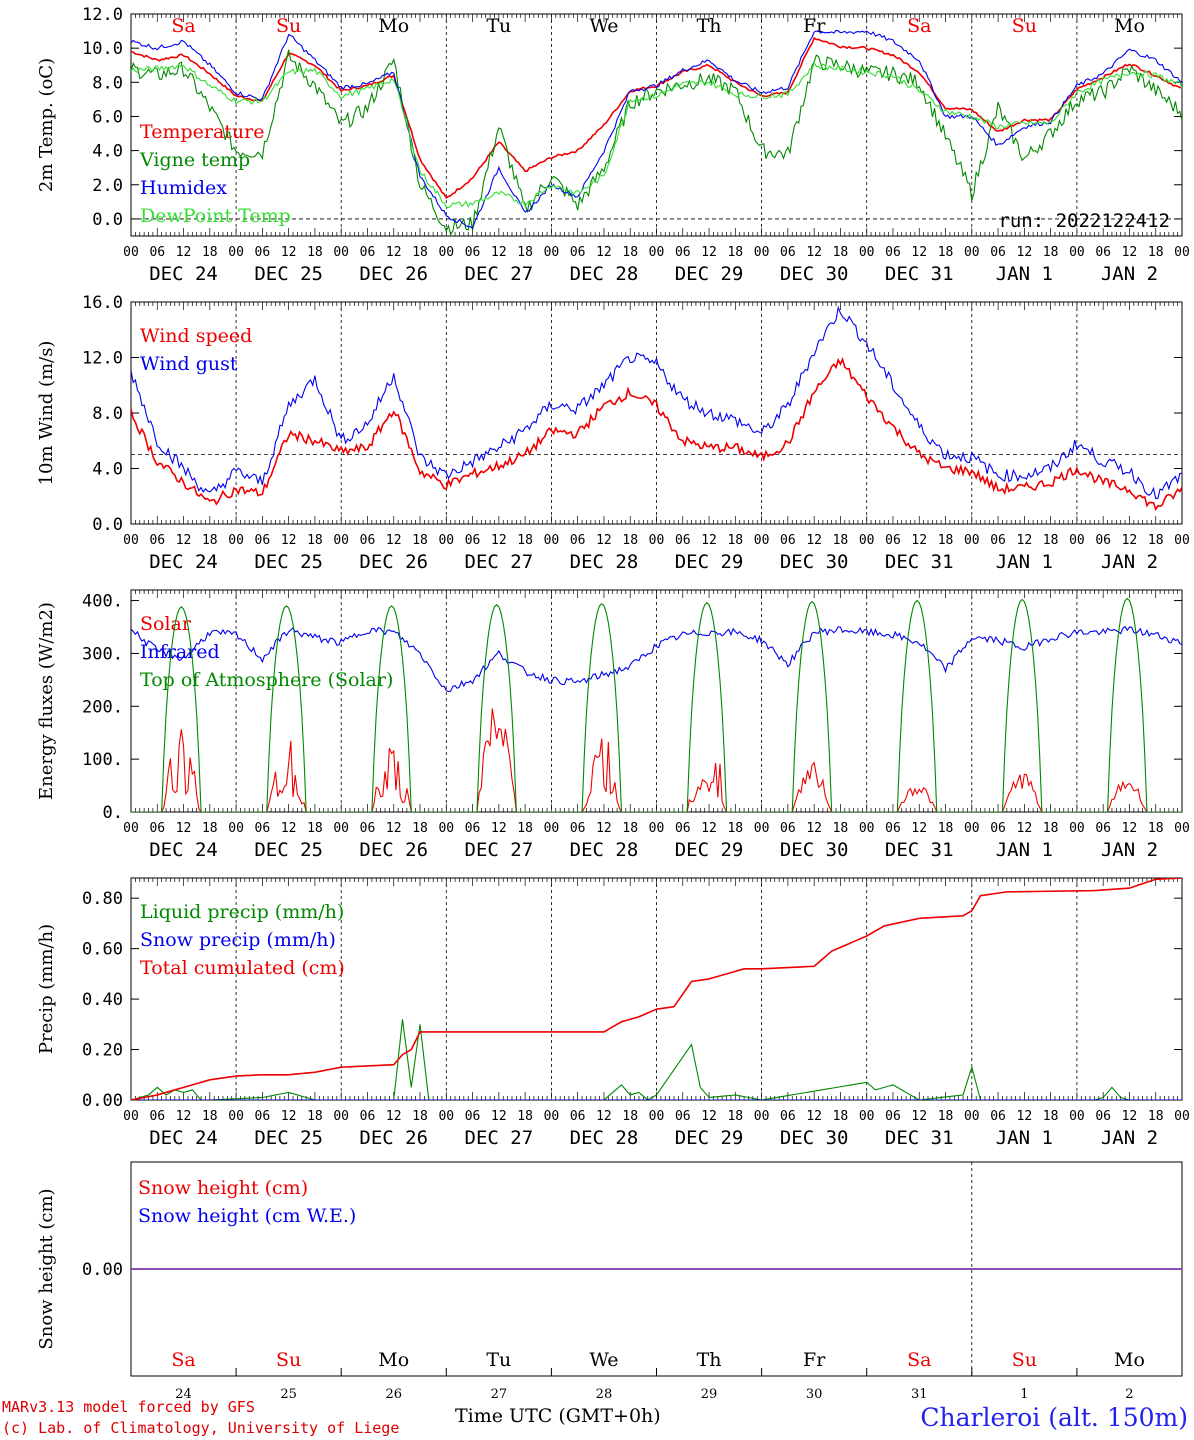 This screenshot has height=1440, width=1194. I want to click on day-number-label: 2, so click(1129, 1394).